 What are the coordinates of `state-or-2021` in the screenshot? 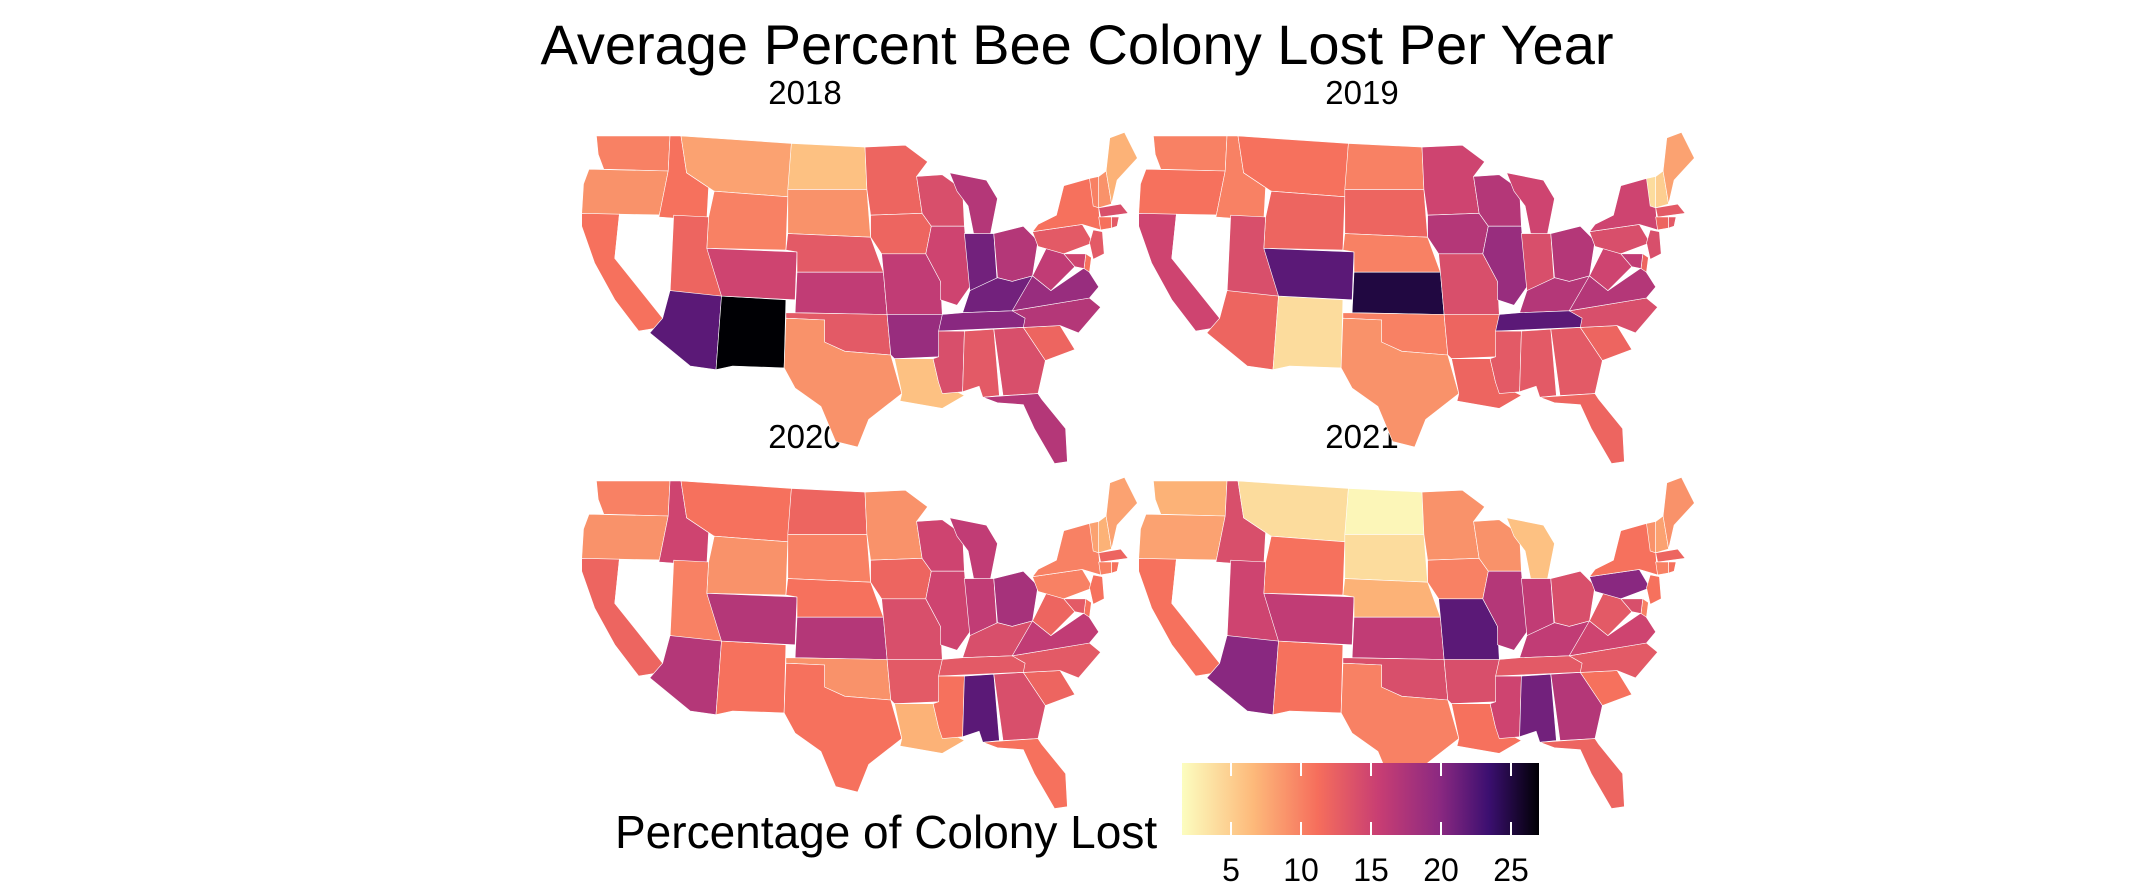 It's located at (1182, 538).